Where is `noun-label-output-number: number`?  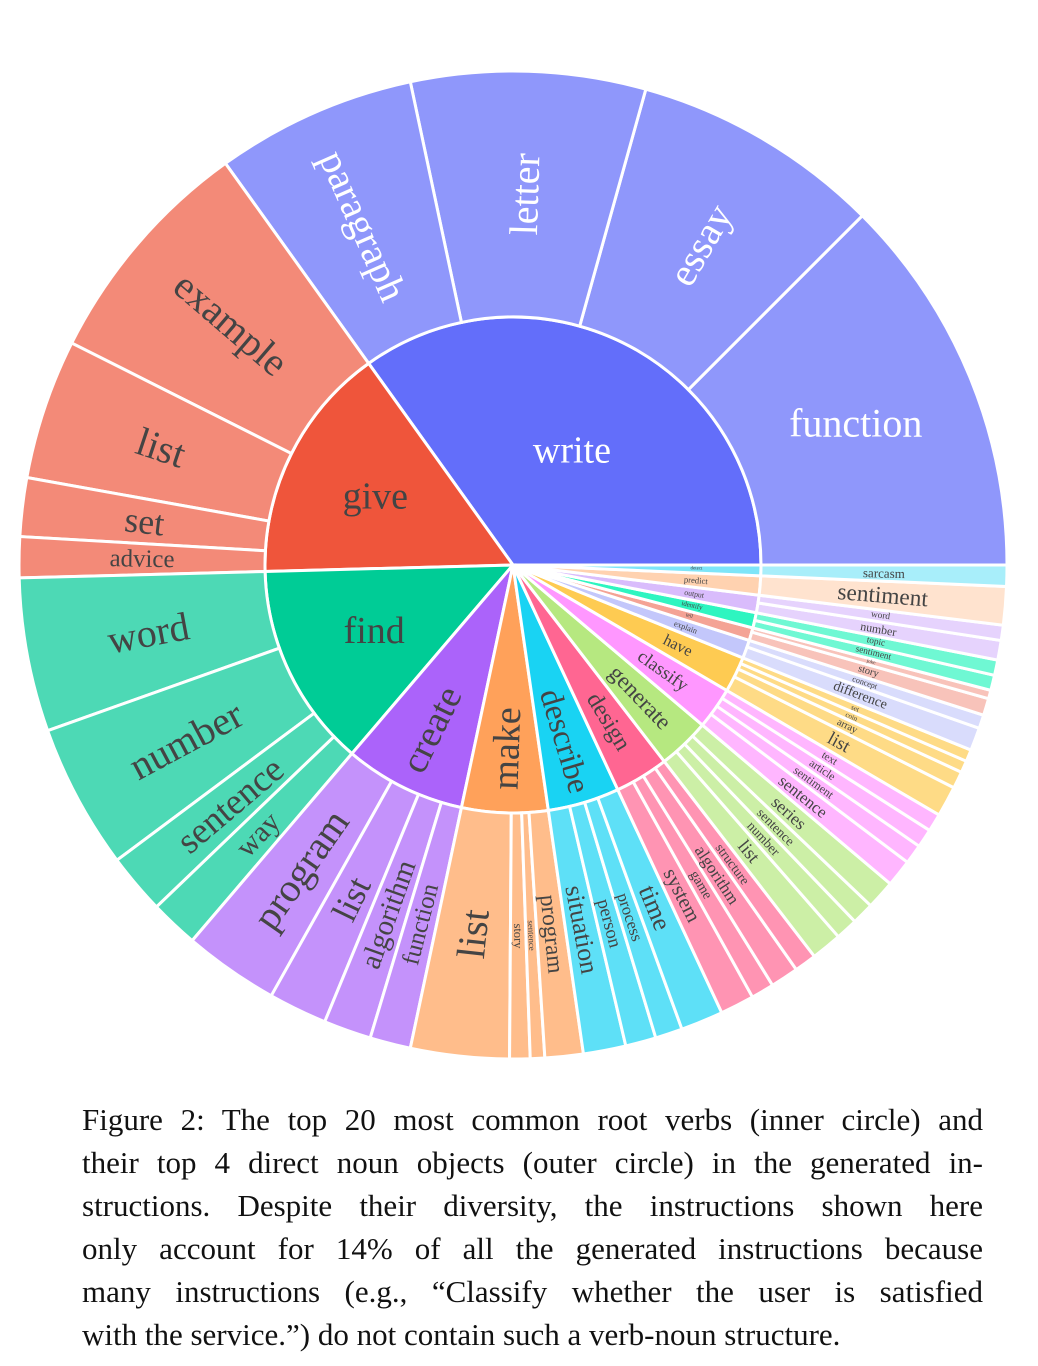 noun-label-output-number: number is located at coordinates (878, 629).